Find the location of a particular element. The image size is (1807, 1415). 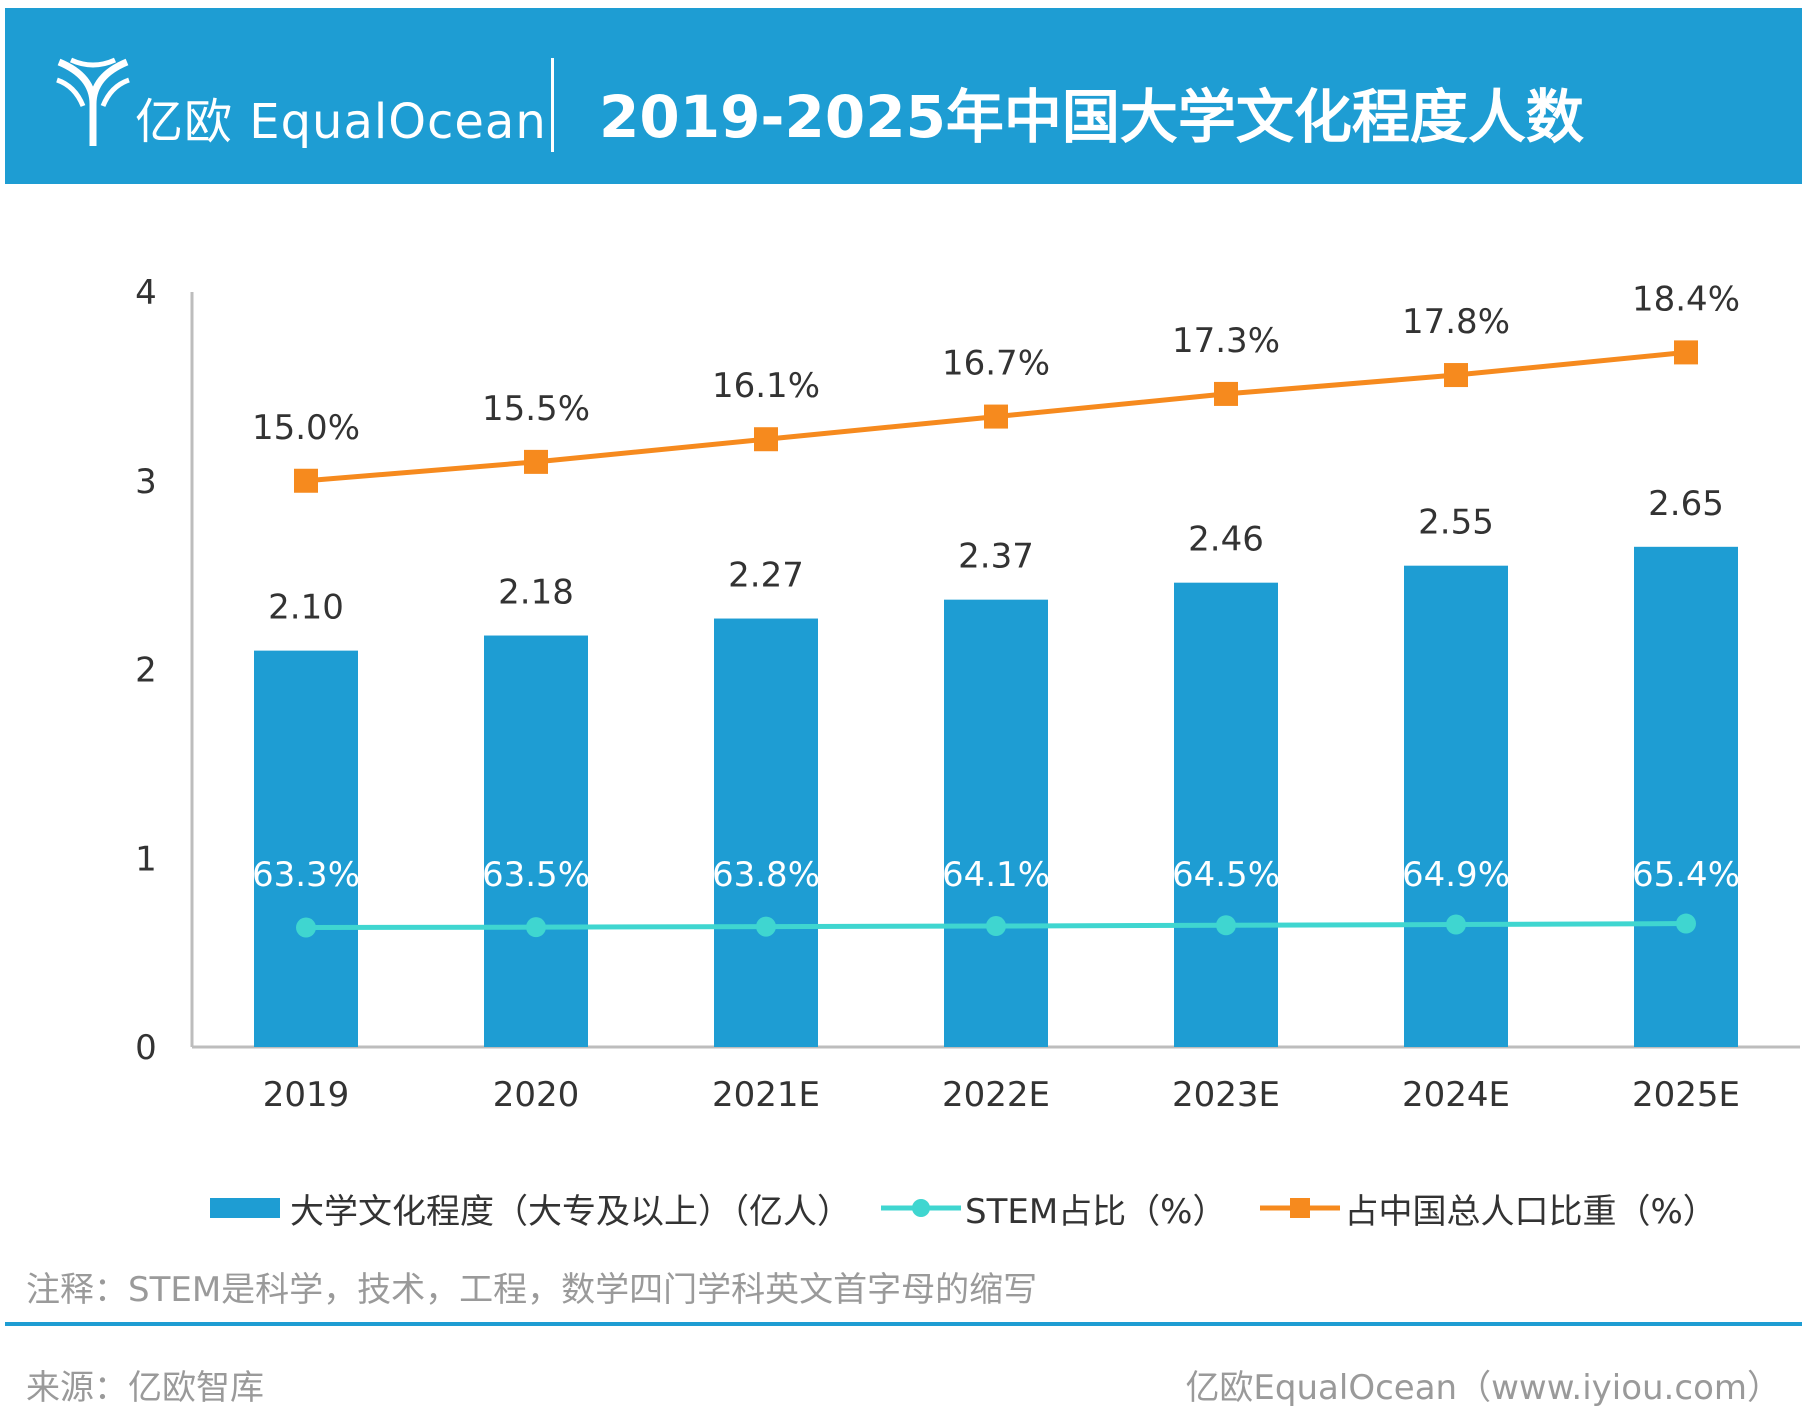

population-share-value-label: 15.0% is located at coordinates (306, 428).